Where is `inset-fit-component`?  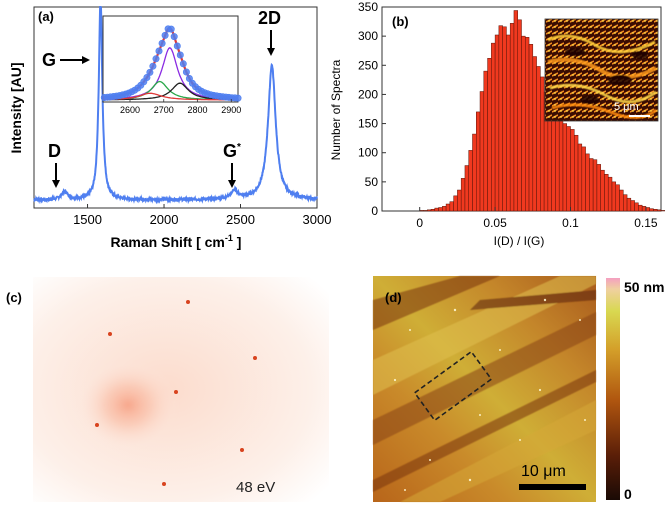 inset-fit-component is located at coordinates (170, 96).